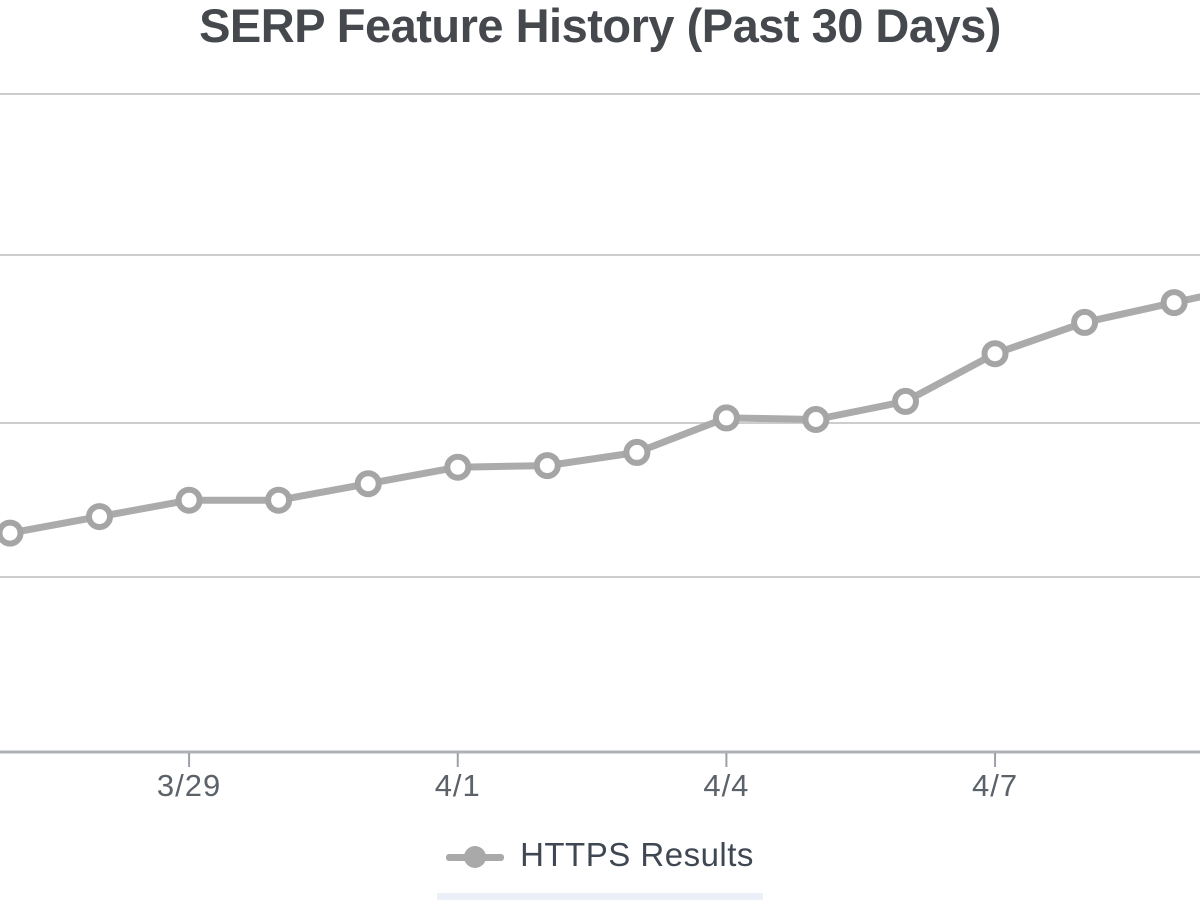  What do you see at coordinates (637, 854) in the screenshot?
I see `legend-series-label: HTTPS Results` at bounding box center [637, 854].